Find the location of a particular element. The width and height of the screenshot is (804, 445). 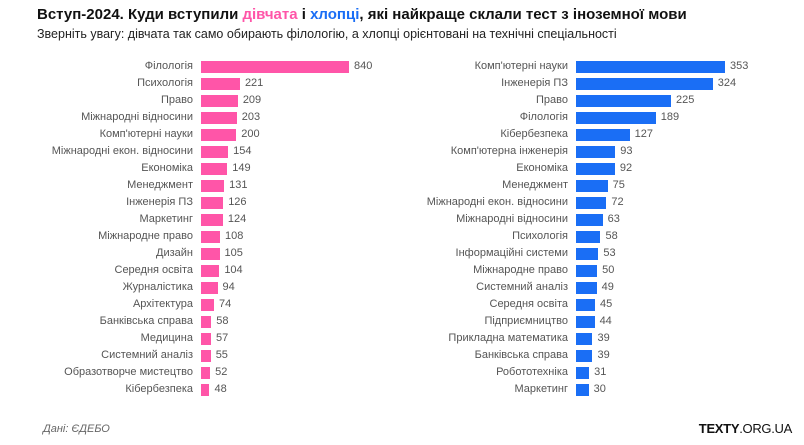

category-label: Інформаційні системи is located at coordinates (511, 253).